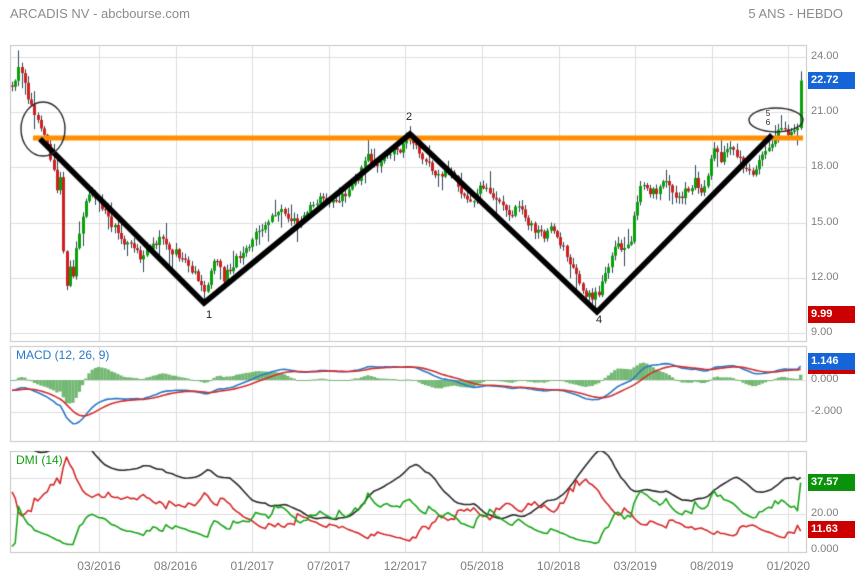  I want to click on wave-label-2: 2, so click(409, 117).